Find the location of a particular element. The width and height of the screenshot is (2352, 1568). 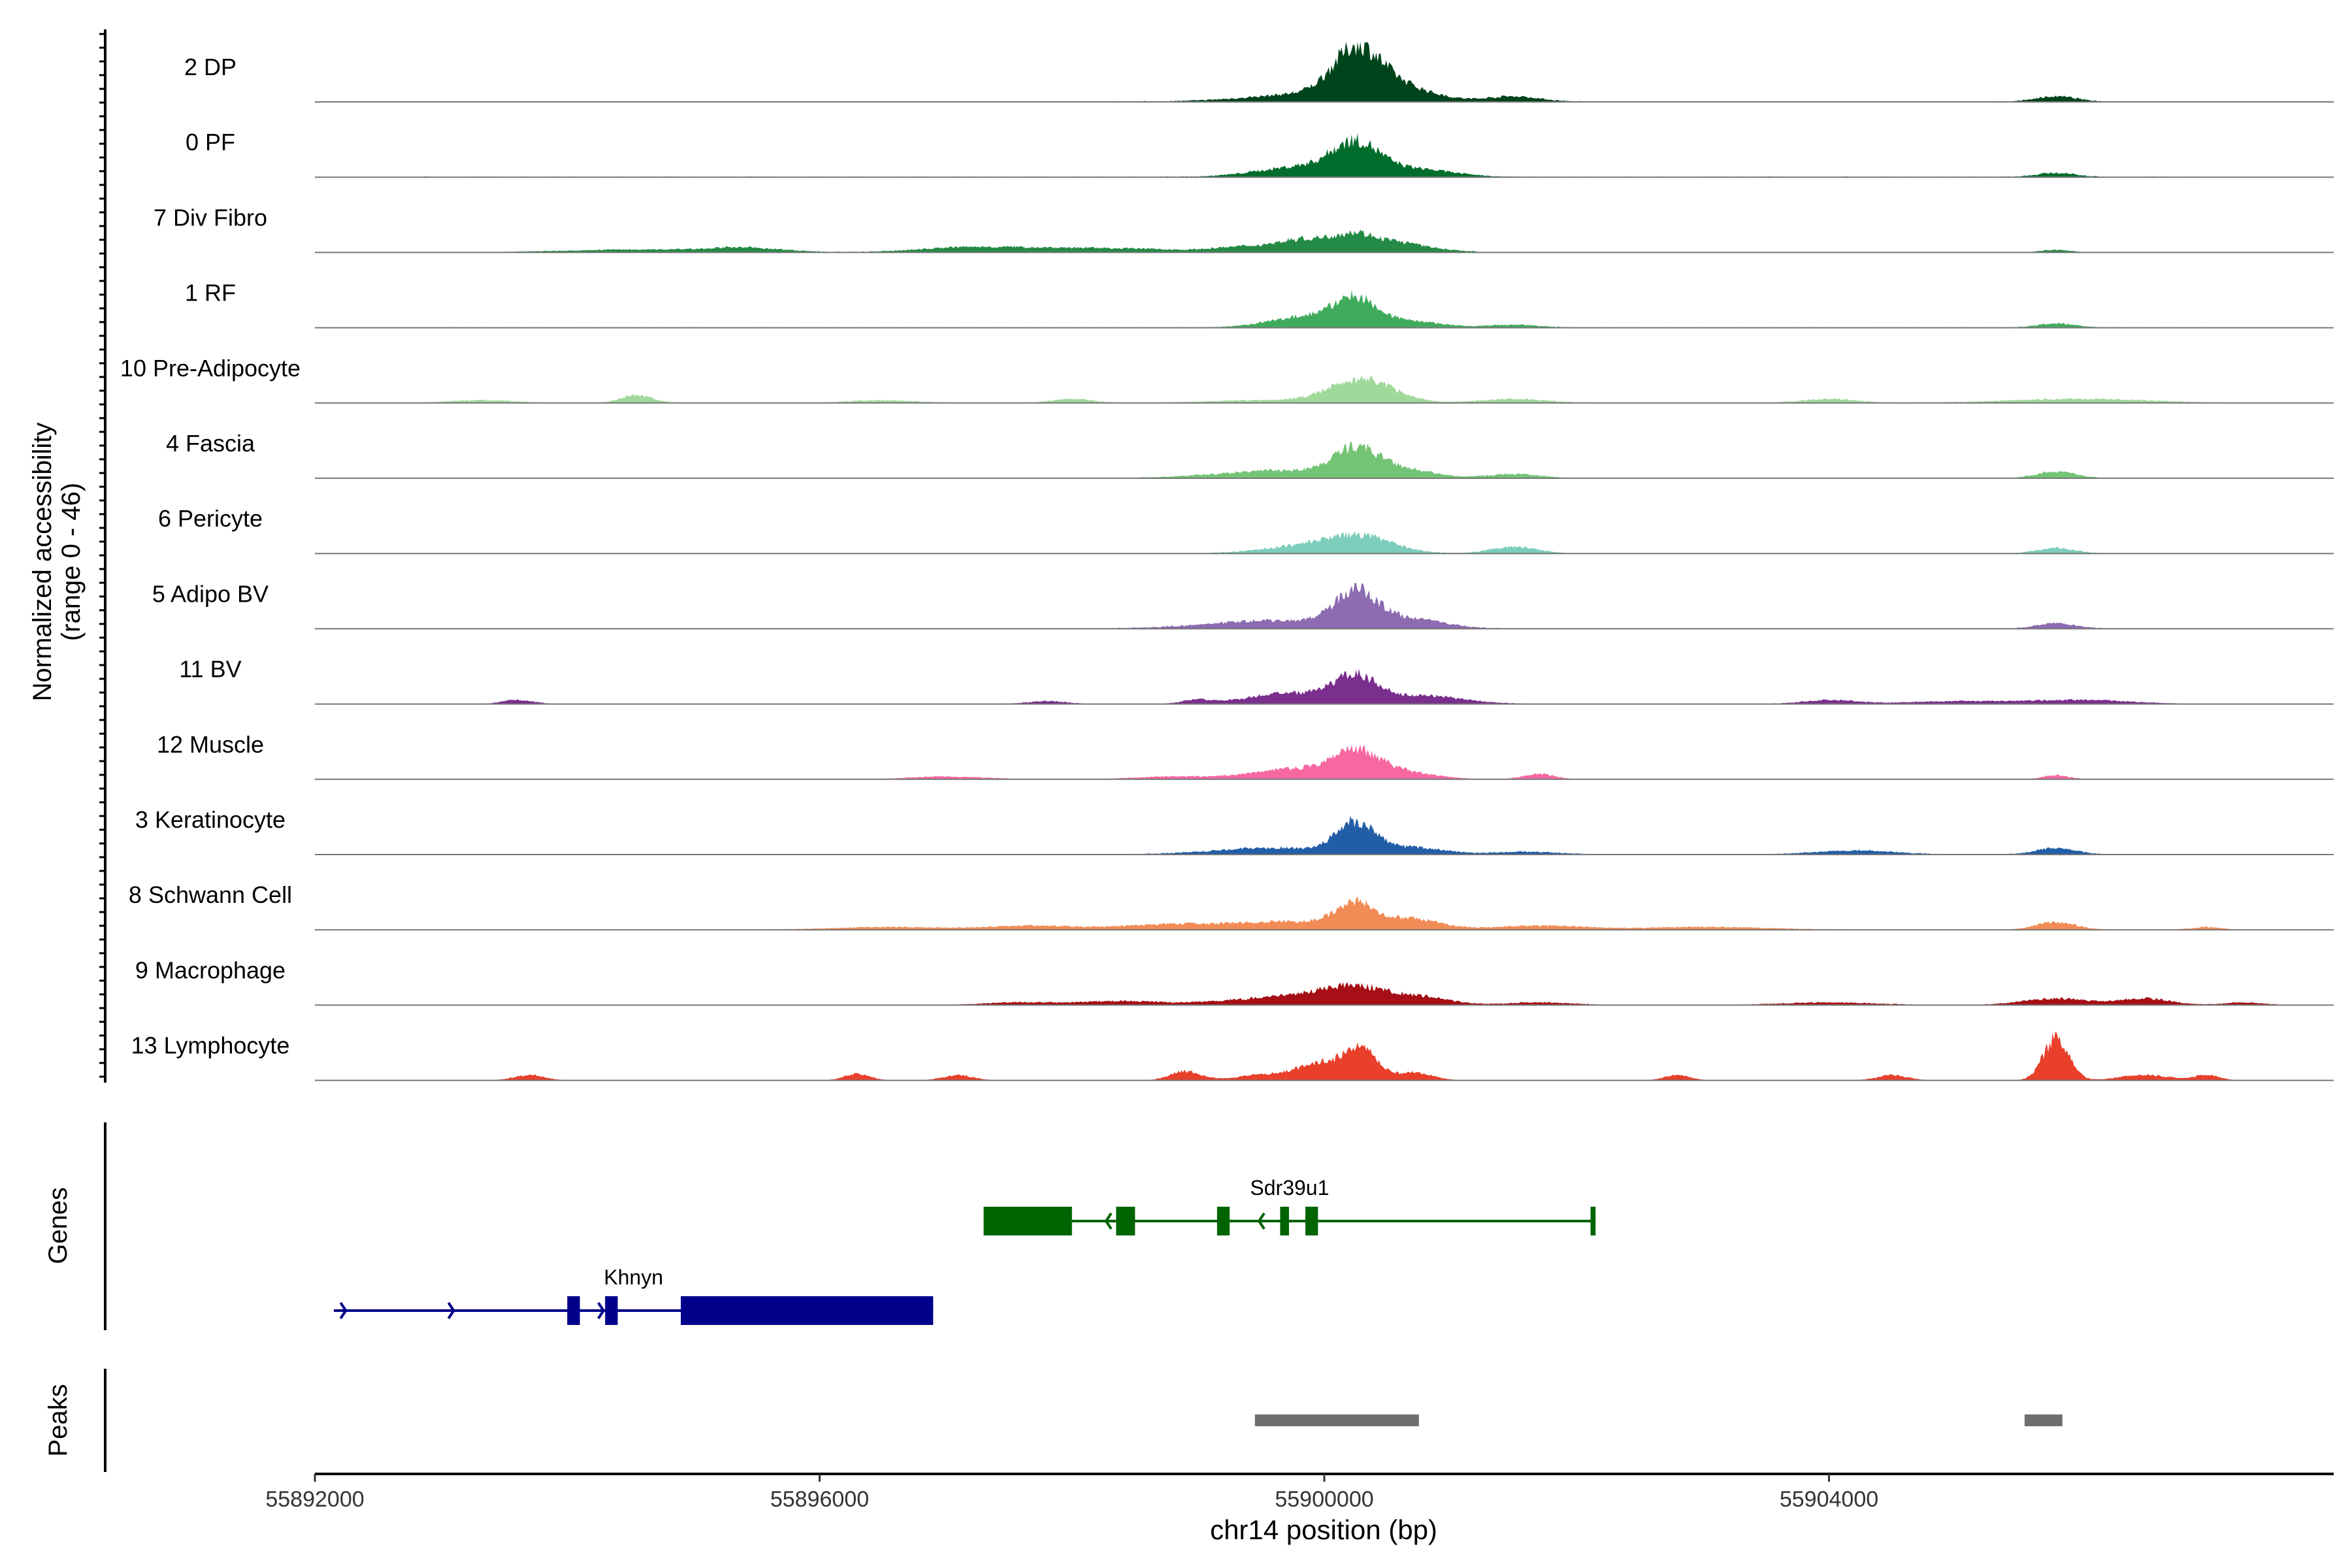

x-tick-label: 55892000 is located at coordinates (314, 1499).